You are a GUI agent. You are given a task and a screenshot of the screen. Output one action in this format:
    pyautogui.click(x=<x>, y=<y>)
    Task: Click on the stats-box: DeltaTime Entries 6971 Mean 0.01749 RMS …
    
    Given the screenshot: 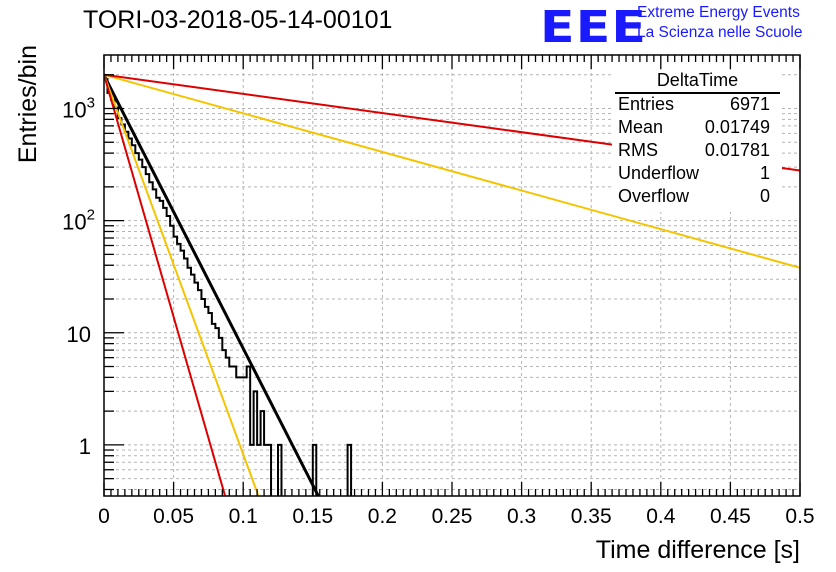 What is the action you would take?
    pyautogui.click(x=695, y=138)
    